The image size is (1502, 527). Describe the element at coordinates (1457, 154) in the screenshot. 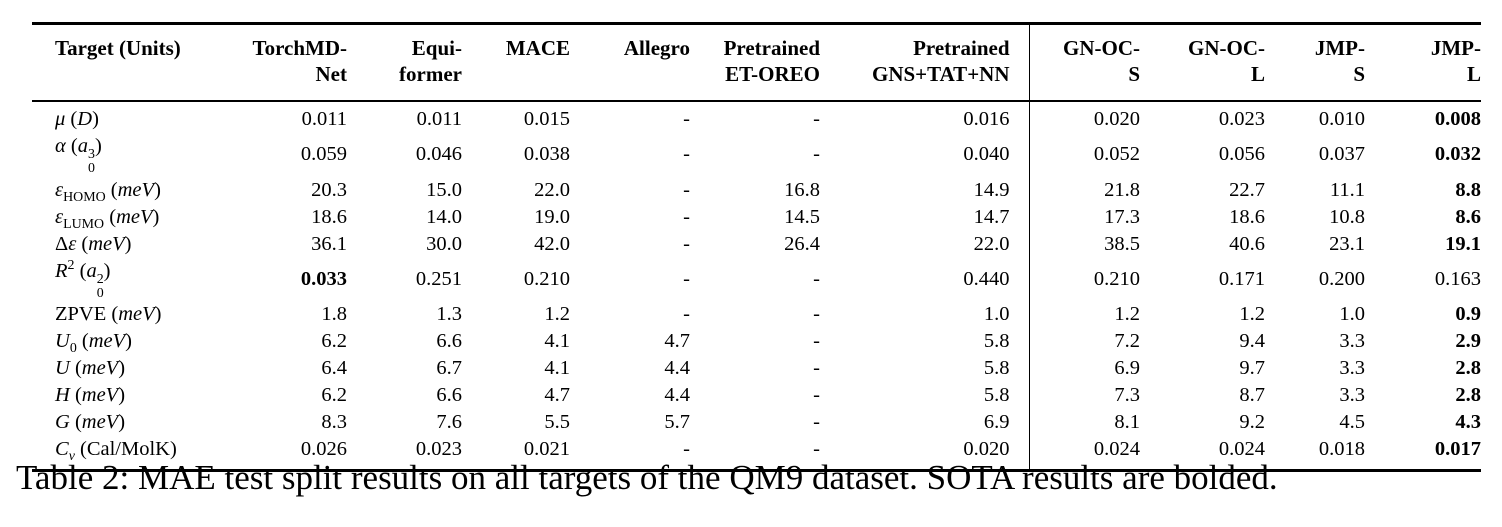

I see `value-cell: 0.032` at that location.